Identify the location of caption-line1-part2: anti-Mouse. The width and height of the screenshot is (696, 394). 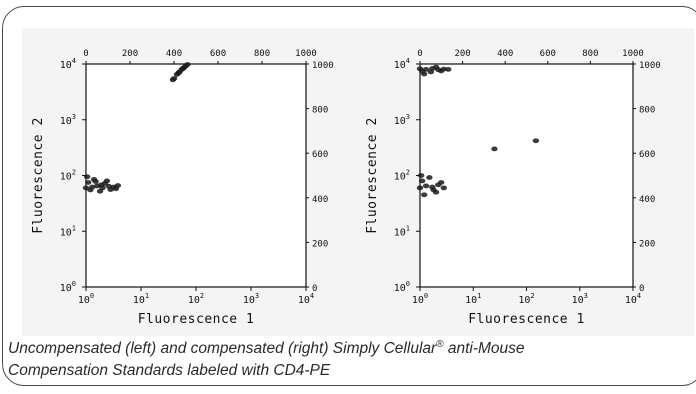
(484, 349).